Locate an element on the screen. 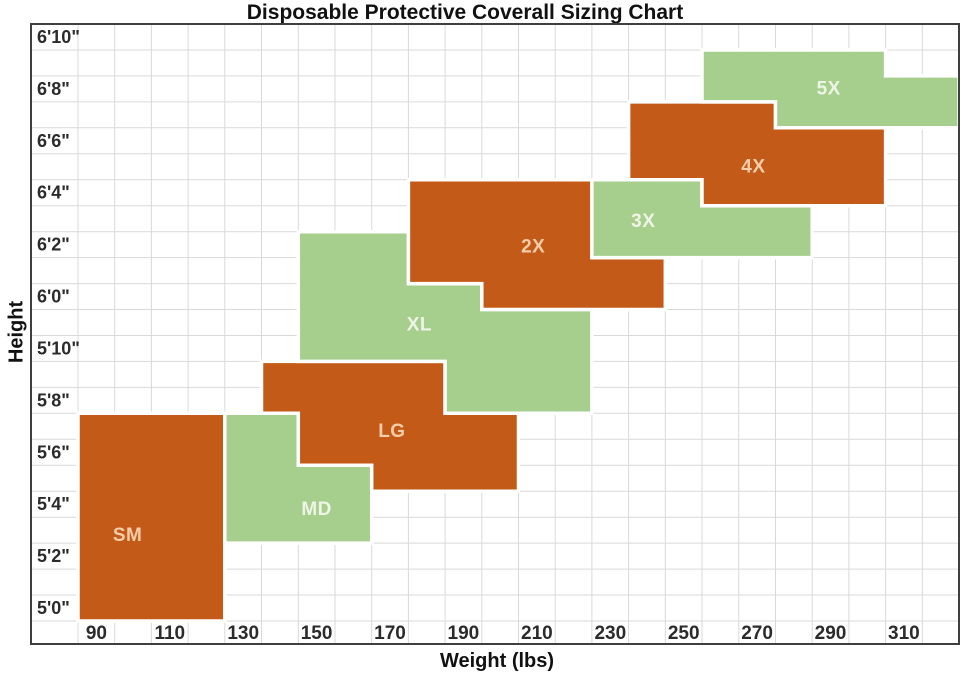 The image size is (965, 678). x-tick-label-290: 290 is located at coordinates (831, 633).